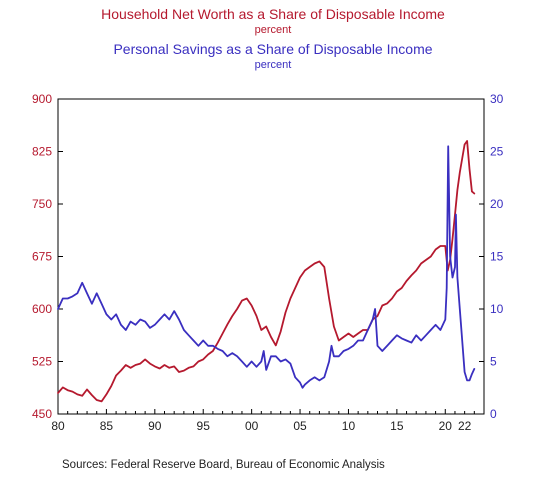 The height and width of the screenshot is (480, 546). What do you see at coordinates (497, 257) in the screenshot?
I see `right-axis-tick-label: 15` at bounding box center [497, 257].